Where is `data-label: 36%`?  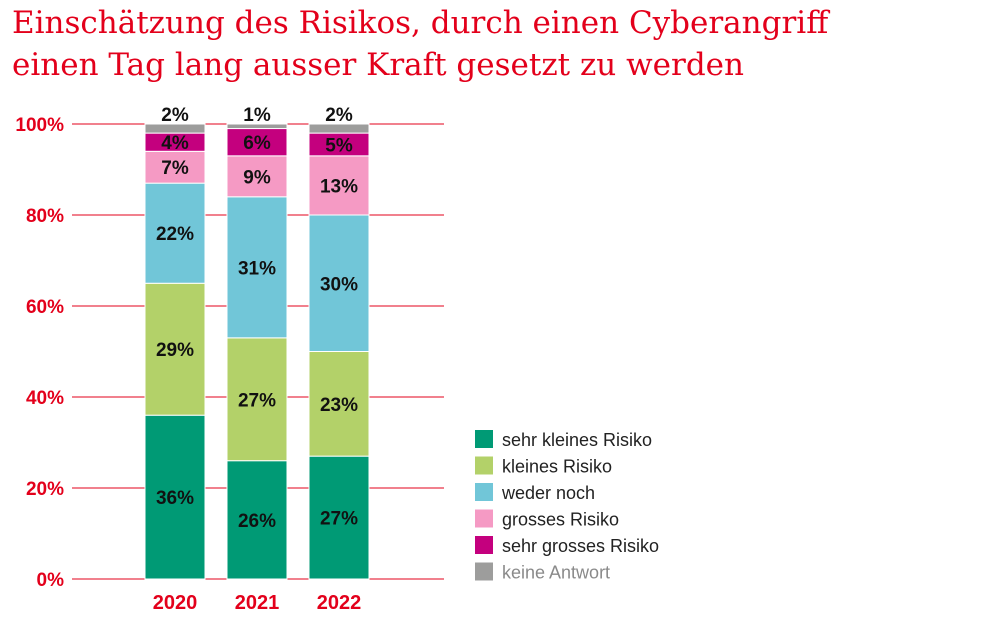
data-label: 36% is located at coordinates (175, 498).